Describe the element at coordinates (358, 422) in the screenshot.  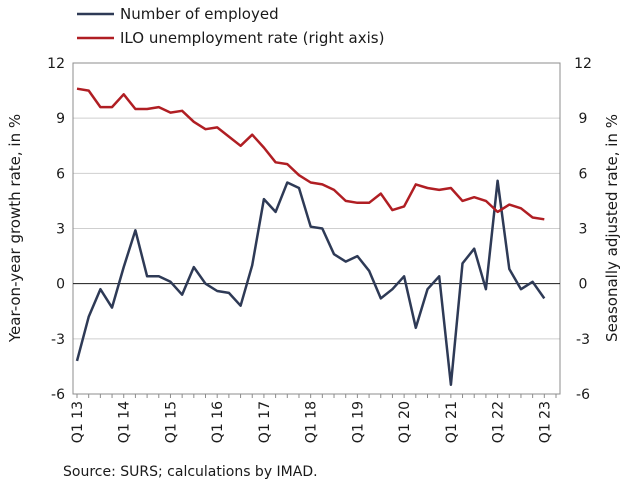
I see `x-tick-label: Q1 19` at that location.